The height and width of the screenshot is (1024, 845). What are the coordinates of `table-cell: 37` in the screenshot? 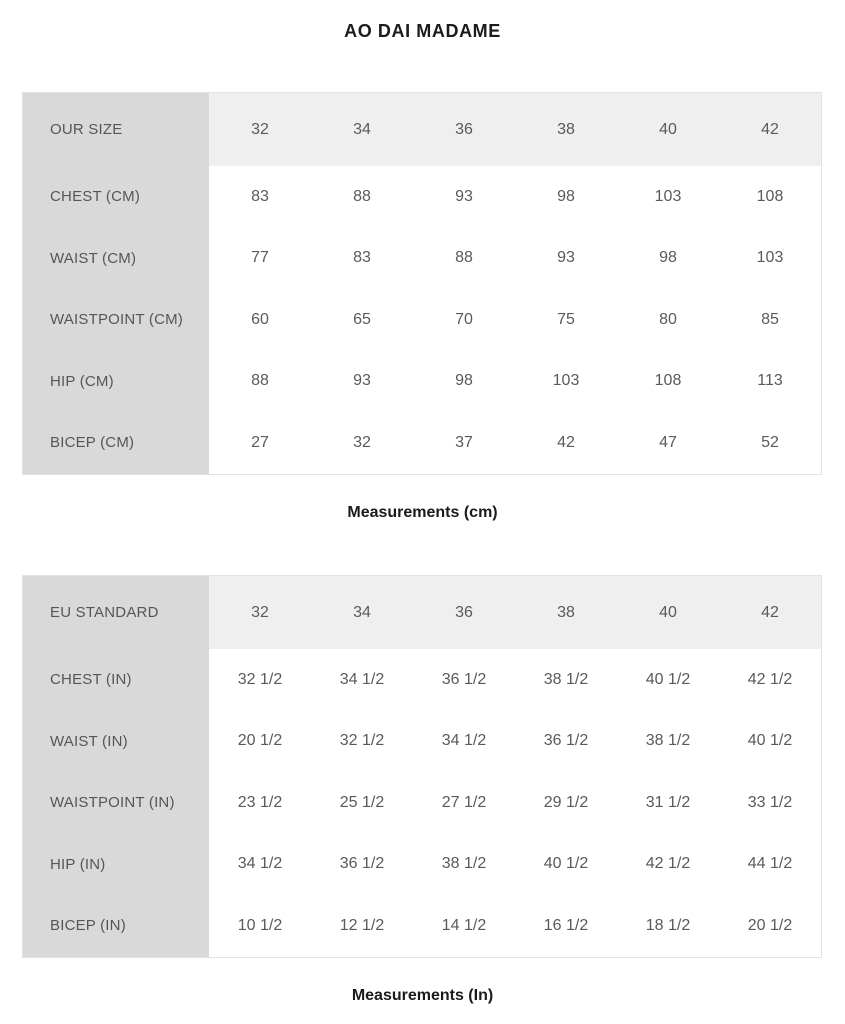 It's located at (464, 443).